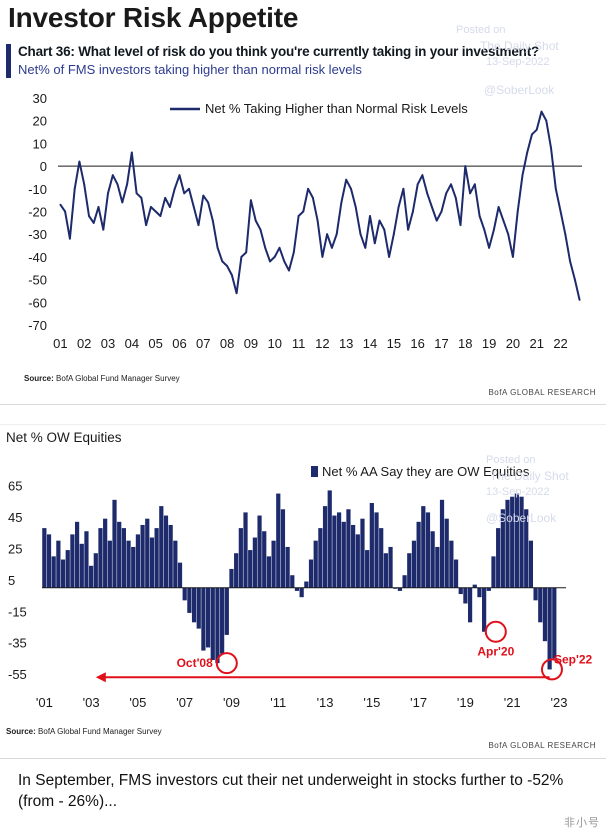 The width and height of the screenshot is (606, 834). What do you see at coordinates (417, 343) in the screenshot?
I see `chart1-x-tick-label: 16` at bounding box center [417, 343].